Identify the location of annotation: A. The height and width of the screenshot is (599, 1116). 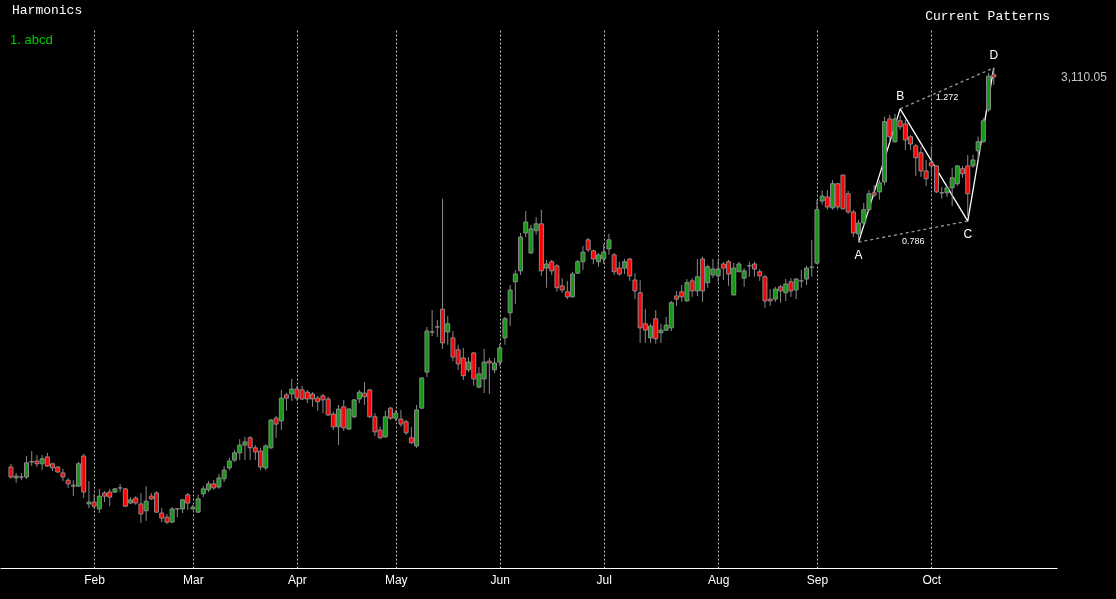
(858, 255).